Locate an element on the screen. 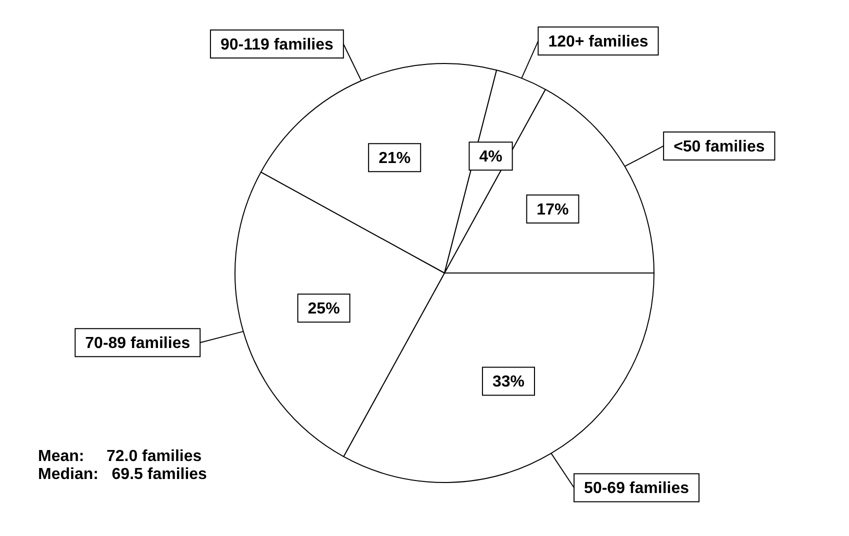 This screenshot has height=536, width=849. slice-label: 70-89 families is located at coordinates (137, 343).